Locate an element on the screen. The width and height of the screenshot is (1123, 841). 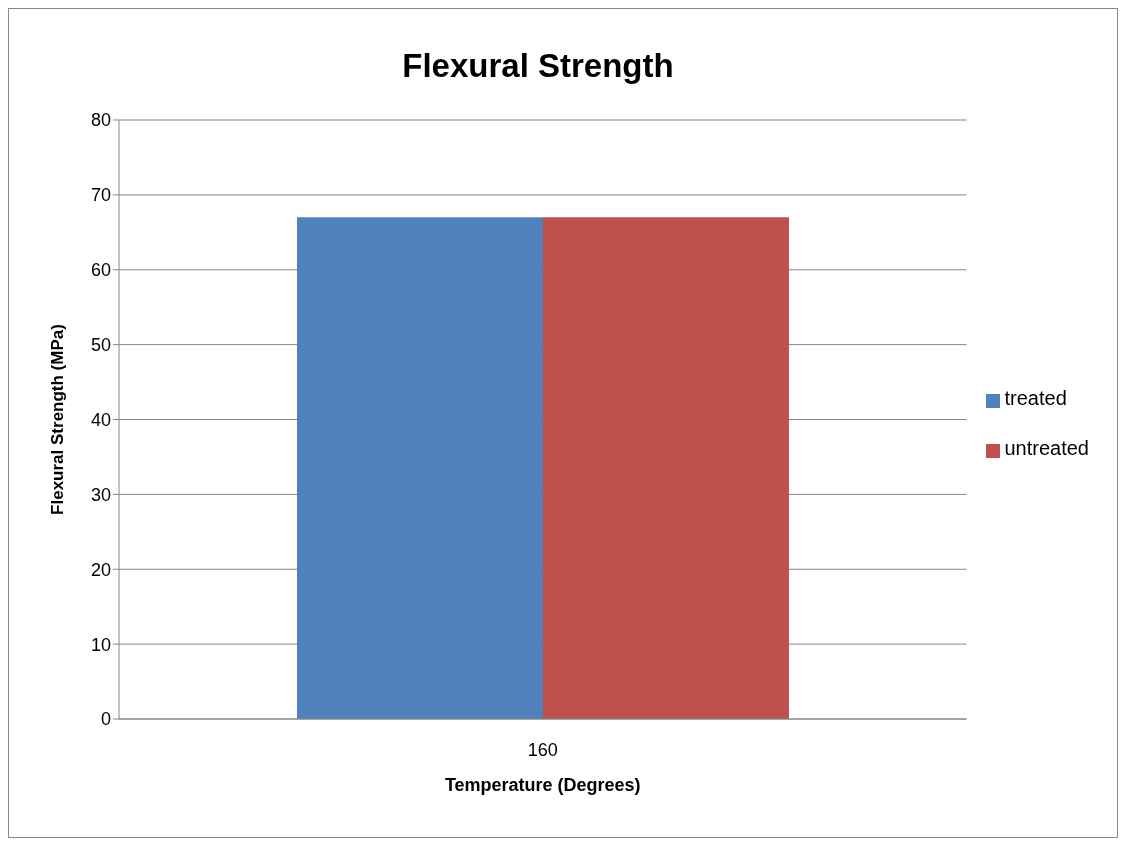
y-tick-label: 10 is located at coordinates (100, 644).